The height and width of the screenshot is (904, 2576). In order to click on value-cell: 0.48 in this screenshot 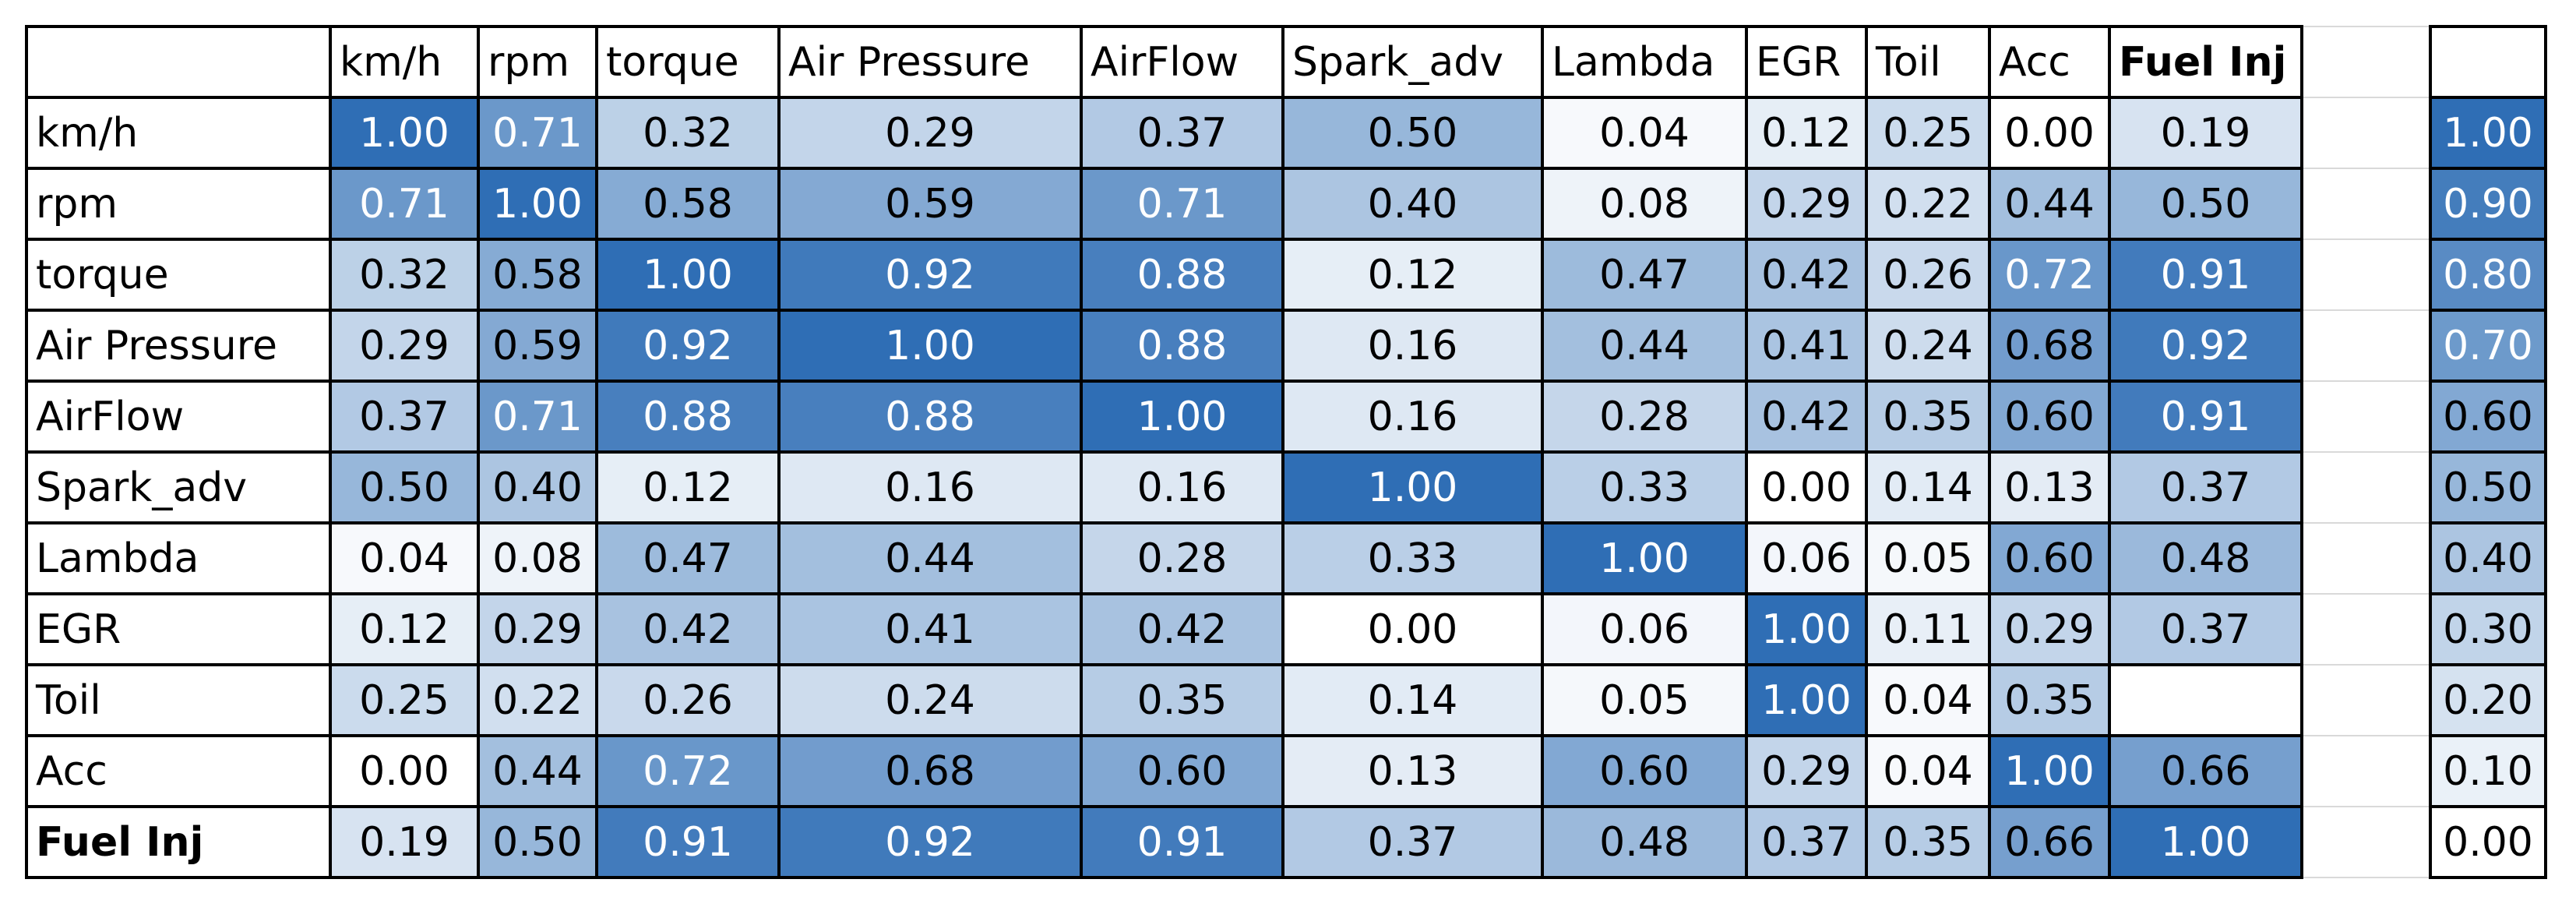, I will do `click(1644, 842)`.